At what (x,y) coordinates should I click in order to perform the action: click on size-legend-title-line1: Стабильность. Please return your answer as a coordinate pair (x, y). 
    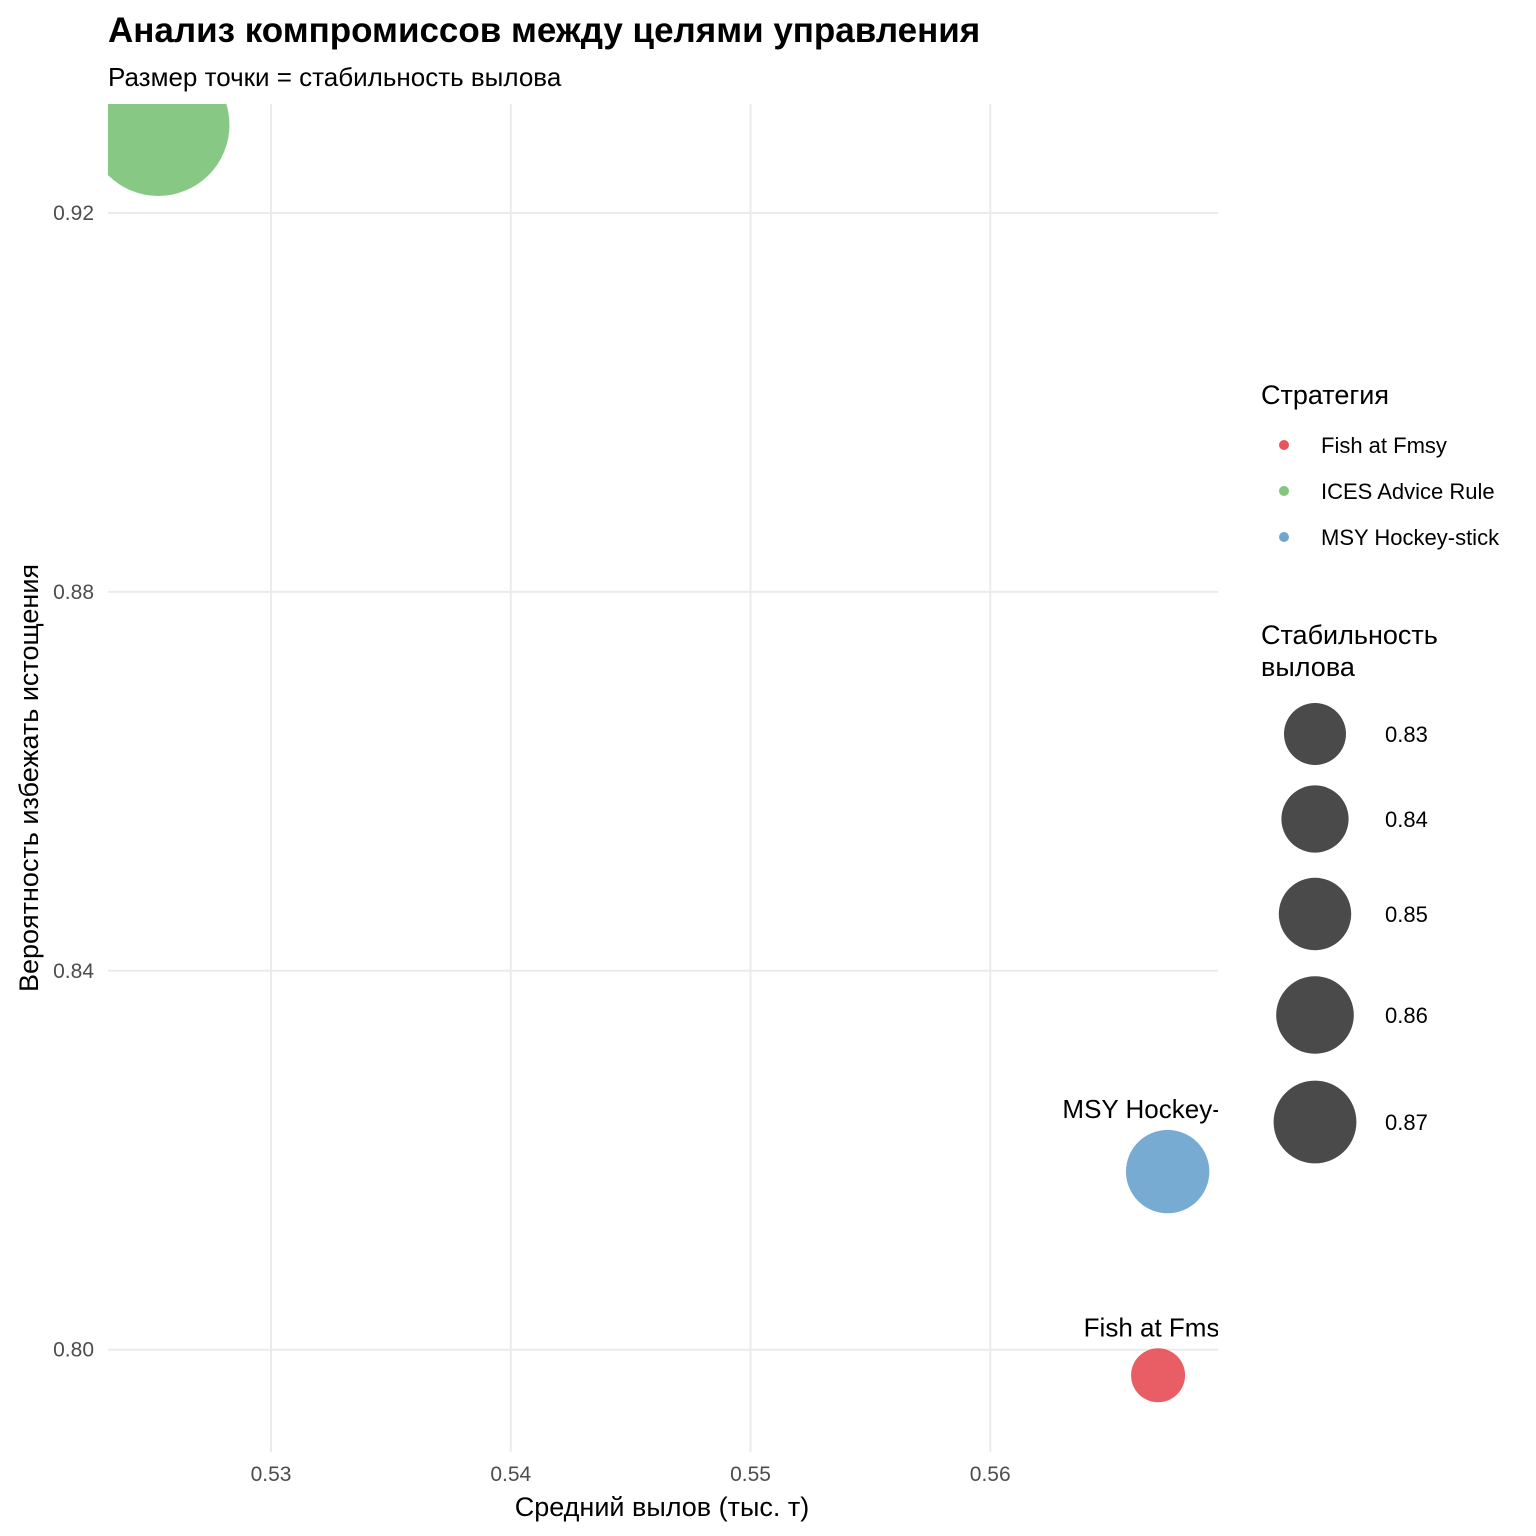
    Looking at the image, I should click on (1349, 635).